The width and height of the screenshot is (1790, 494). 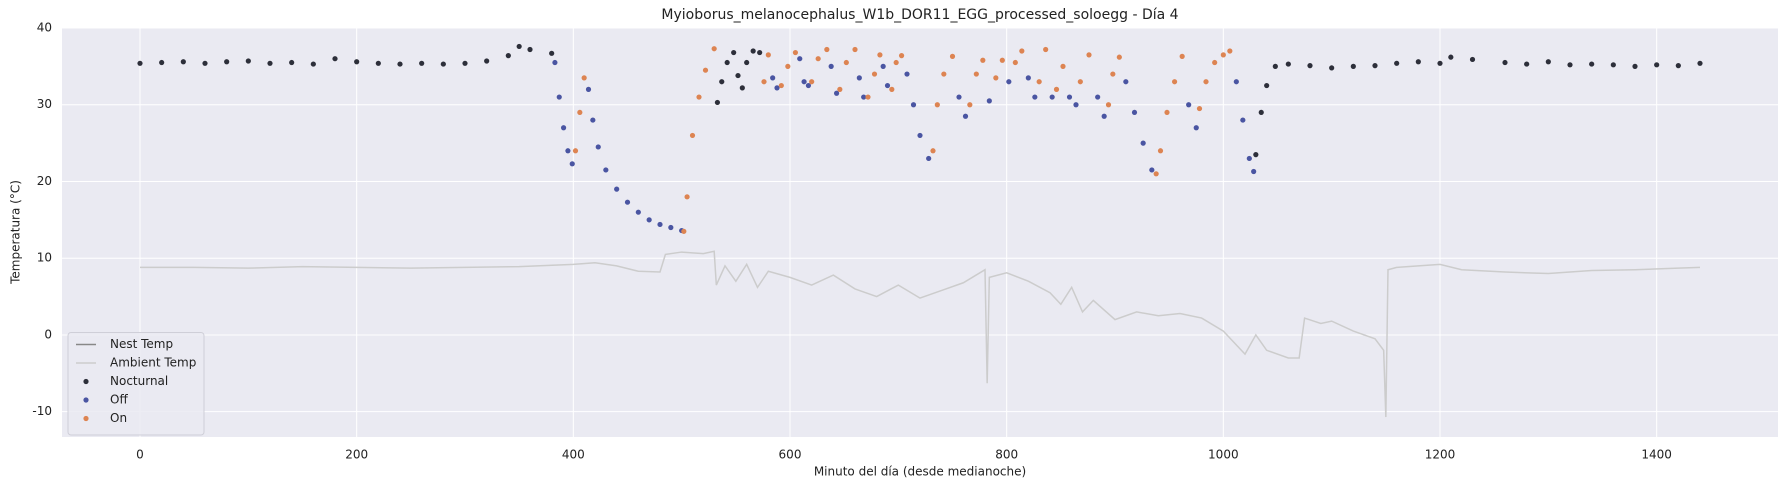 What do you see at coordinates (140, 455) in the screenshot?
I see `x-tick-label: 0` at bounding box center [140, 455].